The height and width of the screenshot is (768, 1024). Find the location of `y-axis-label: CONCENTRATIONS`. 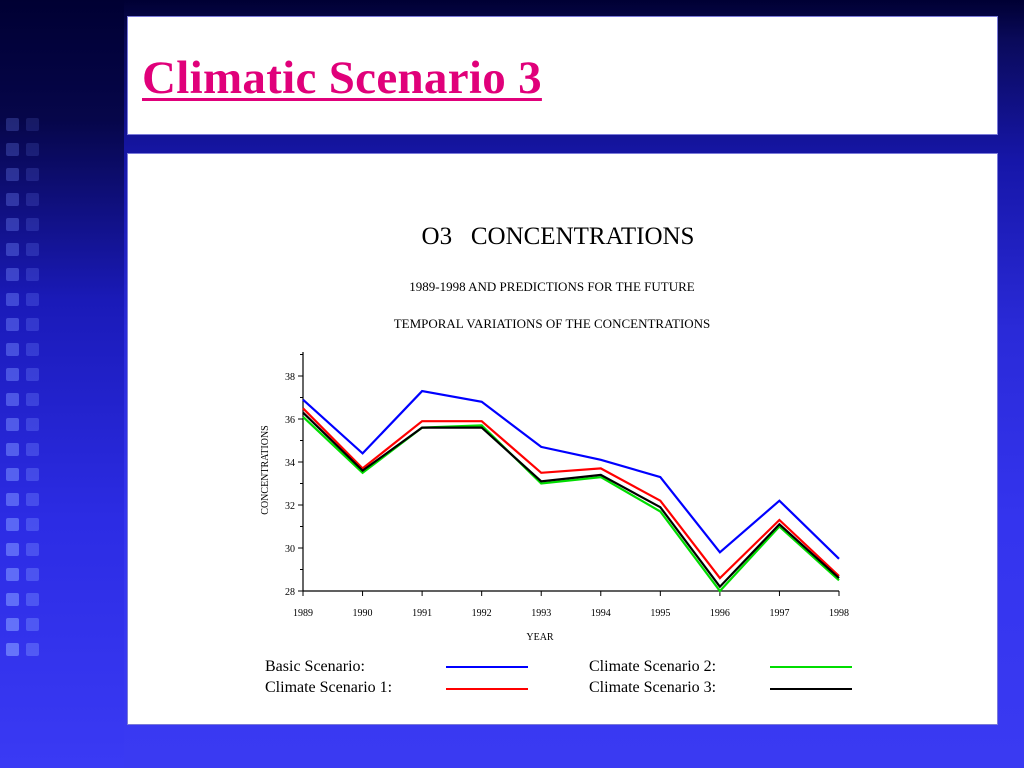

y-axis-label: CONCENTRATIONS is located at coordinates (265, 469).